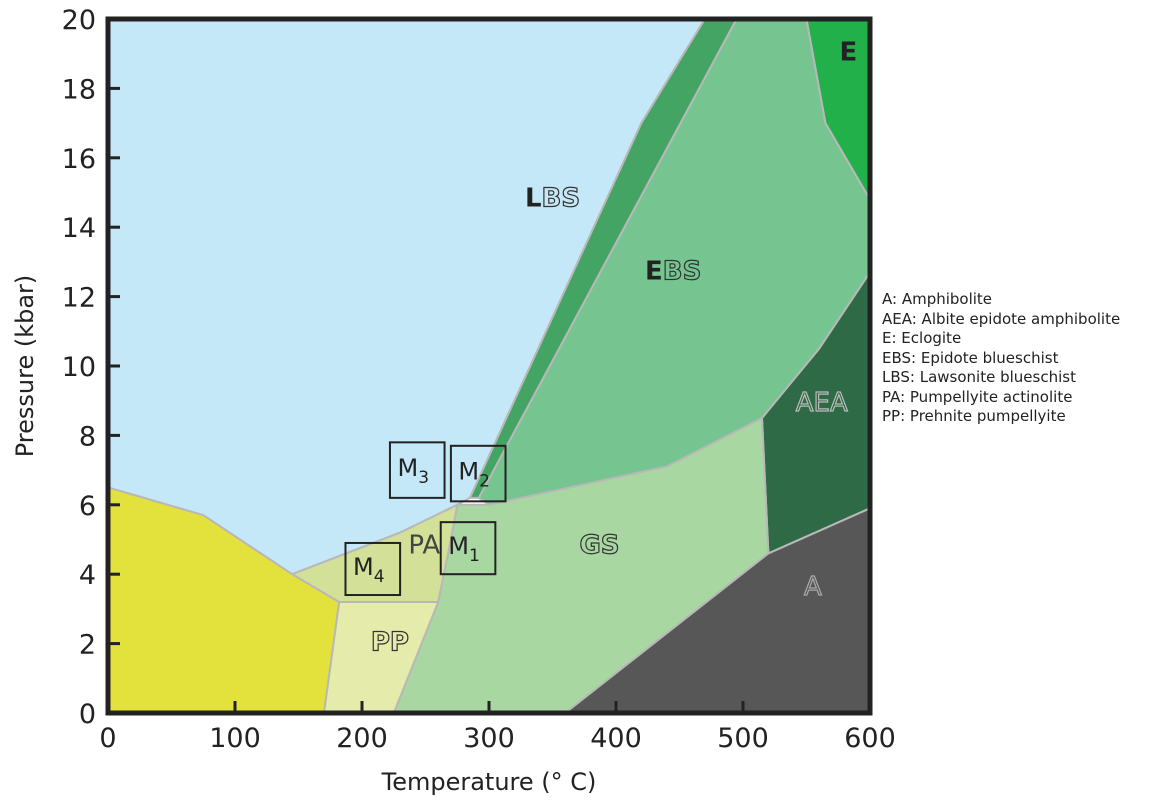  Describe the element at coordinates (369, 570) in the screenshot. I see `sample-box-label: M4` at that location.